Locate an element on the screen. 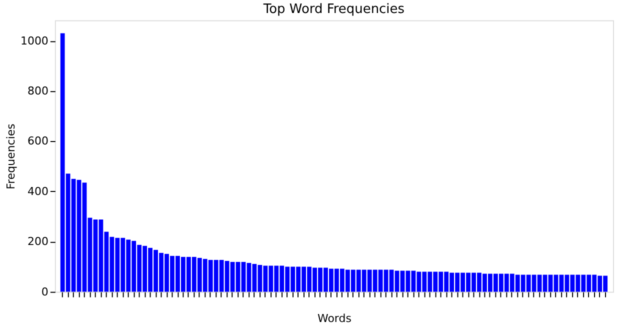 The width and height of the screenshot is (618, 333). chart-title: Top Word Frequencies is located at coordinates (333, 10).